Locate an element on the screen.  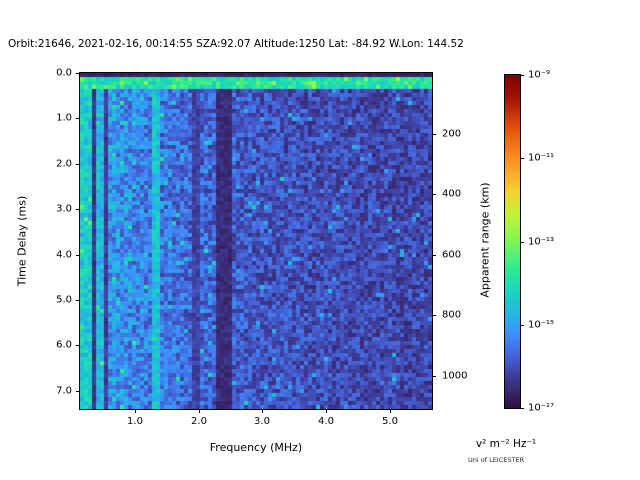
colorbar-ticks: 10⁻⁹ 10⁻¹¹ 10⁻¹³ 10⁻¹⁵ 10⁻¹⁷ is located at coordinates (545, 242).